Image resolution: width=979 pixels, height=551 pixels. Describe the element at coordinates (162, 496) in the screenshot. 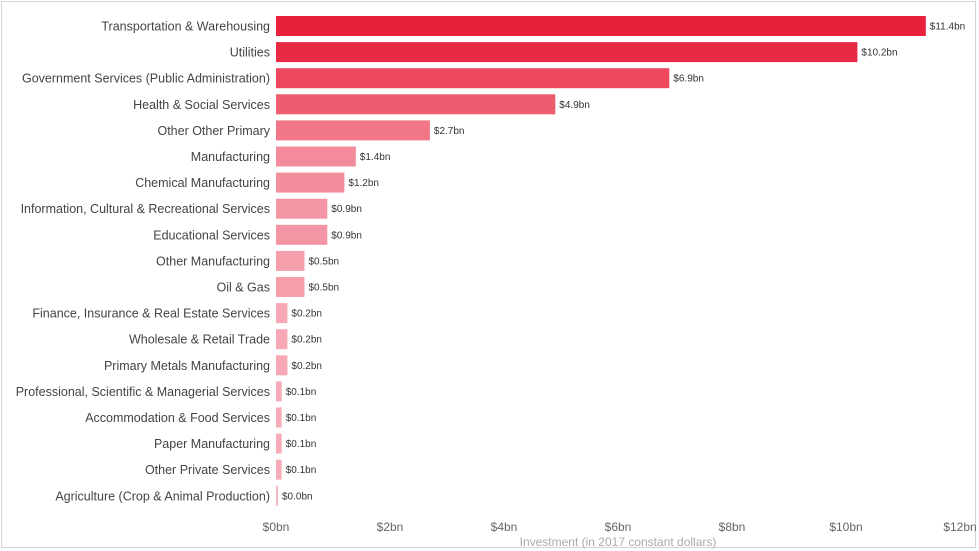

I see `category-label: Agriculture (Crop & Animal Production)` at that location.